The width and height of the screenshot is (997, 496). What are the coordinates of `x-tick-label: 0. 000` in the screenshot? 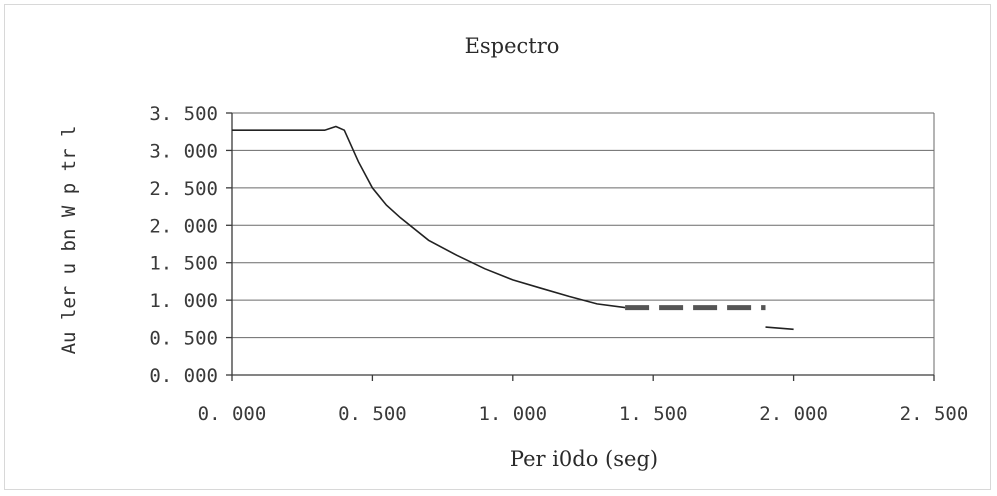 It's located at (232, 414).